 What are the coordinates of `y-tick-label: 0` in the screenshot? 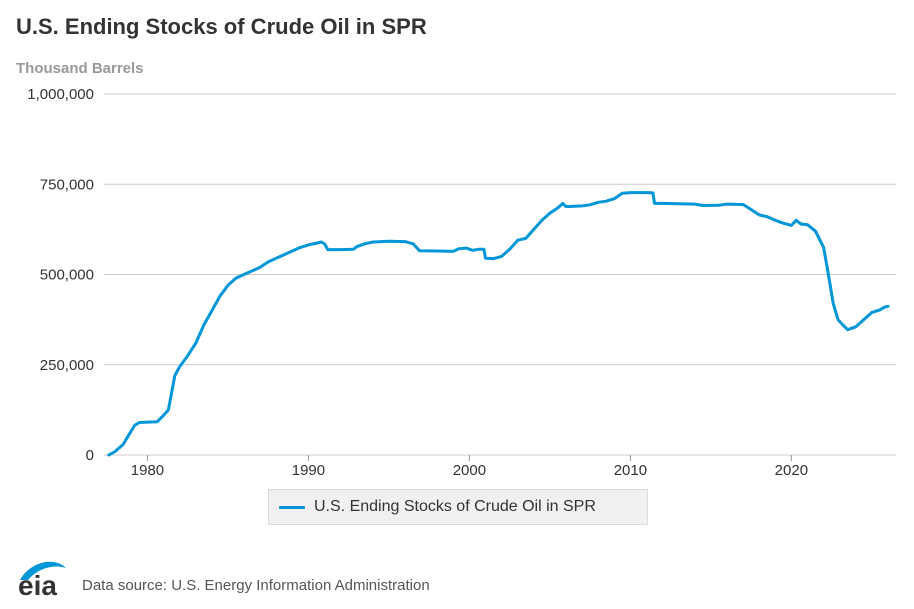 It's located at (90, 455).